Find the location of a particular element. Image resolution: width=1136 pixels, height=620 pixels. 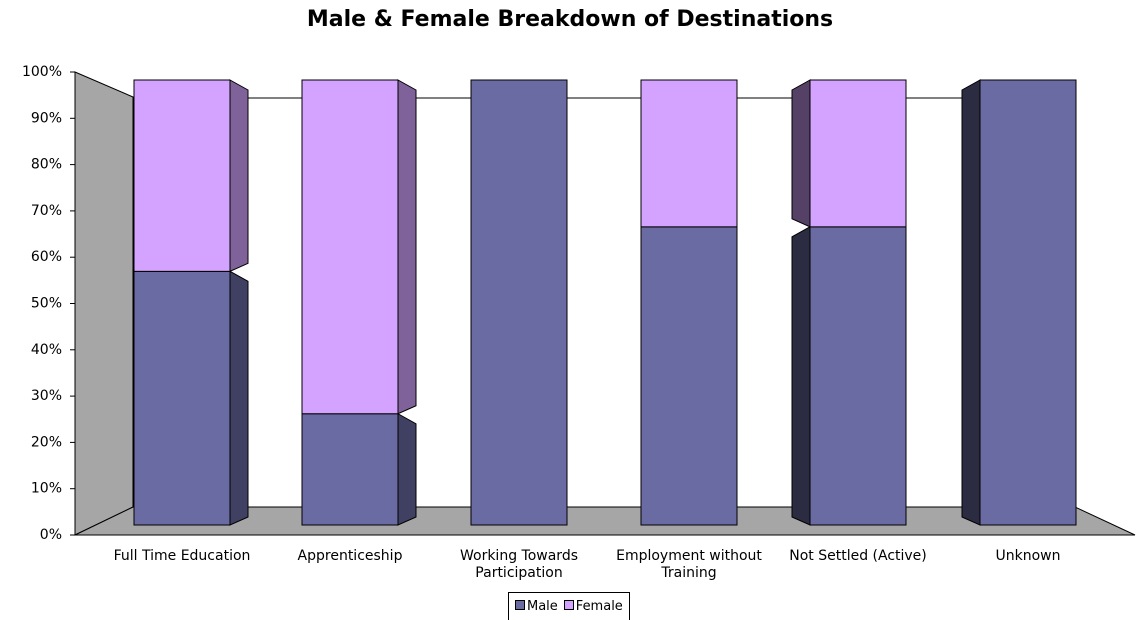

x-tick-label: Unknown is located at coordinates (1028, 556).